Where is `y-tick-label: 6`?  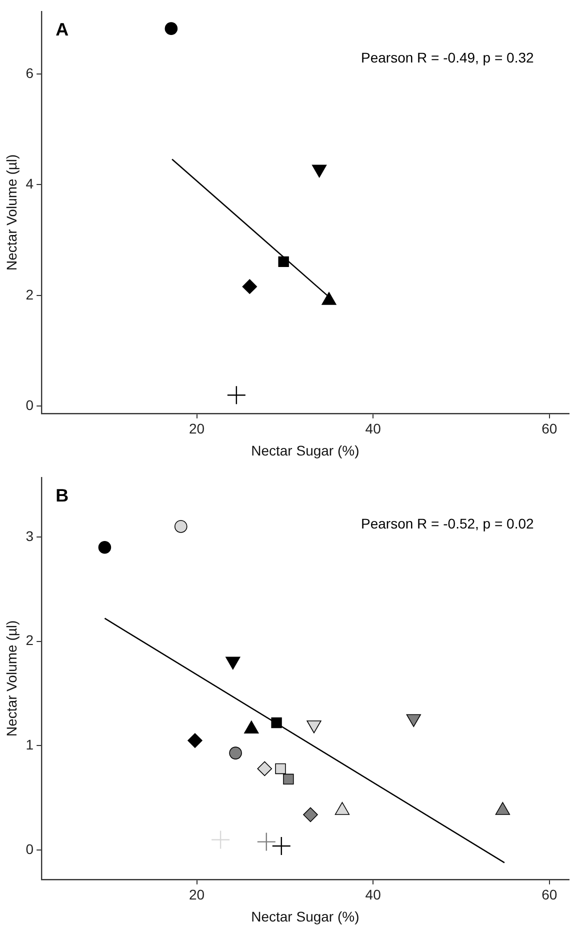 y-tick-label: 6 is located at coordinates (30, 72).